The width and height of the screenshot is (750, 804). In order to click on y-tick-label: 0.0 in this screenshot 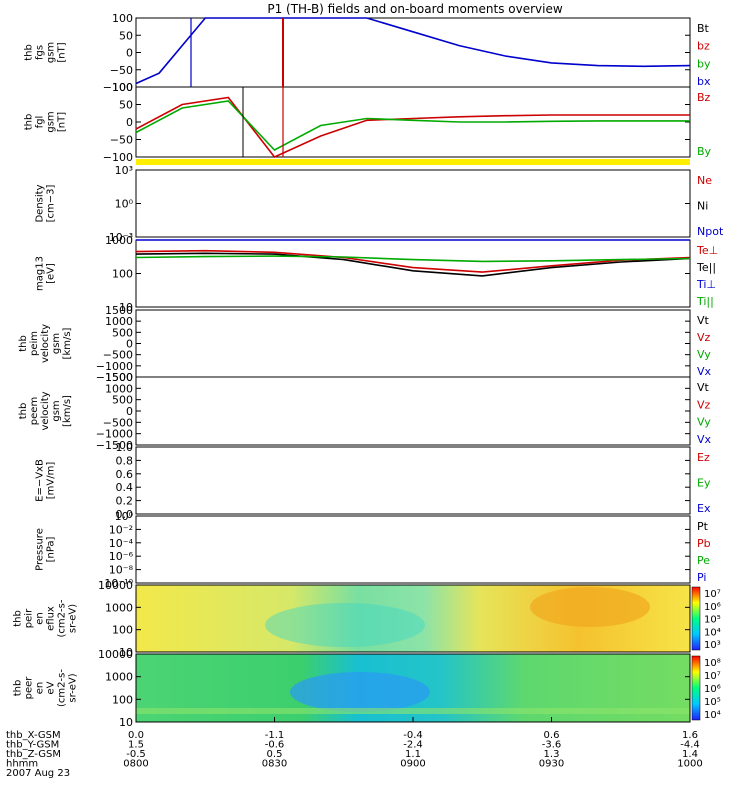, I will do `click(125, 514)`.